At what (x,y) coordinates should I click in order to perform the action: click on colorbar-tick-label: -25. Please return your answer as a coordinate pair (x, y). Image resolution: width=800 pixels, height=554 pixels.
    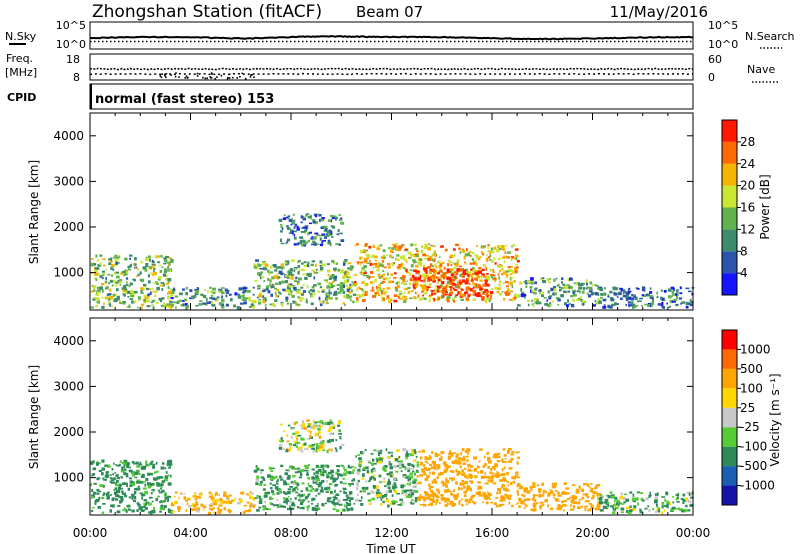
    Looking at the image, I should click on (750, 427).